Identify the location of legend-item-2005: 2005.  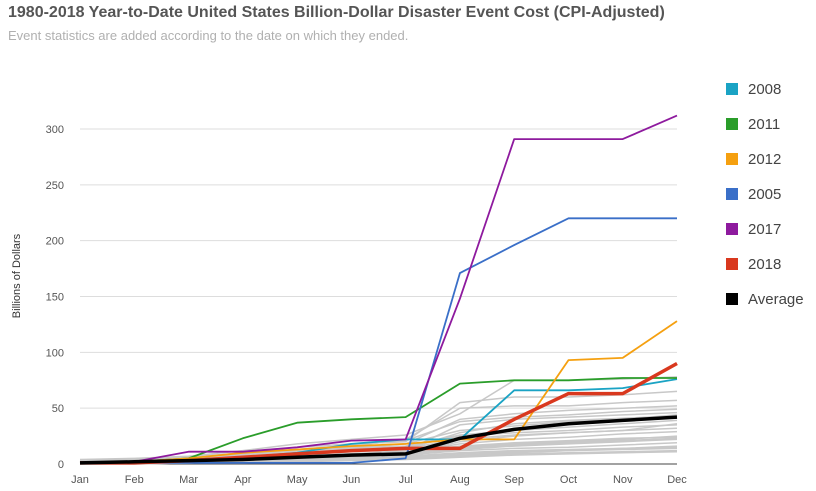
(770, 202).